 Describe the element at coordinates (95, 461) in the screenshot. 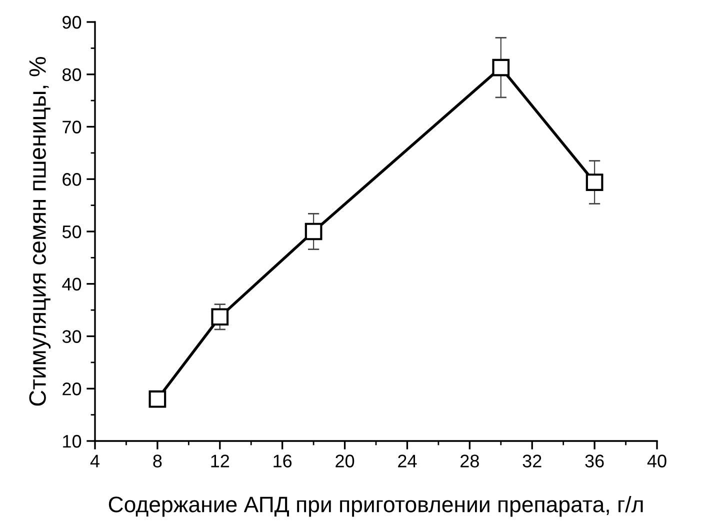

I see `x-tick-label: 4` at that location.